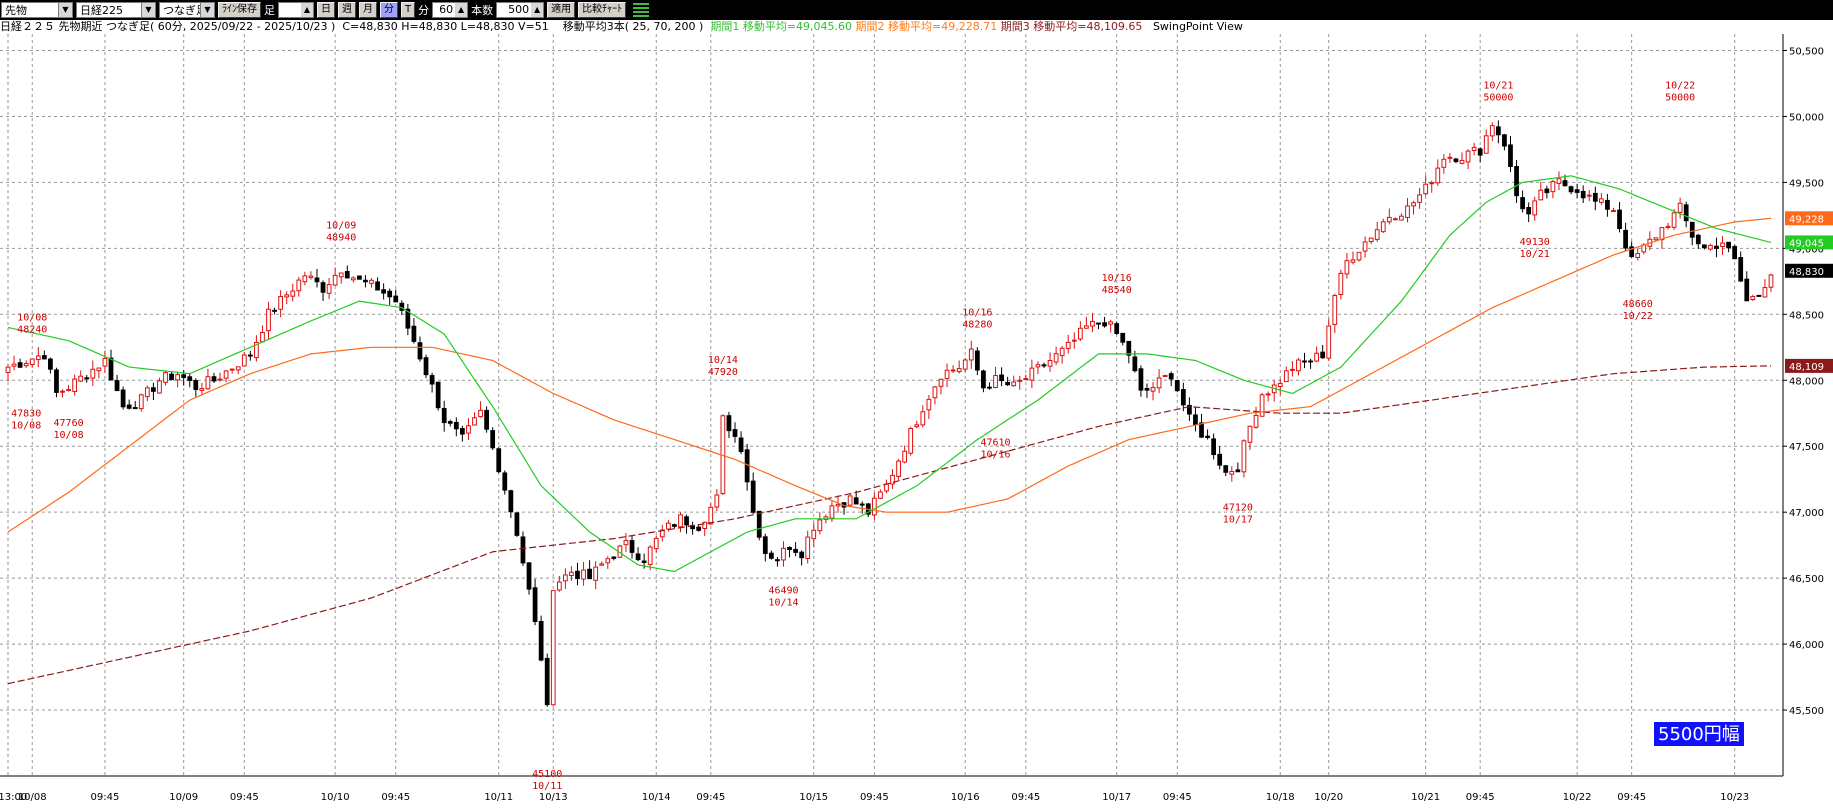 The height and width of the screenshot is (810, 1833). What do you see at coordinates (561, 10) in the screenshot?
I see `apply-button: 適用` at bounding box center [561, 10].